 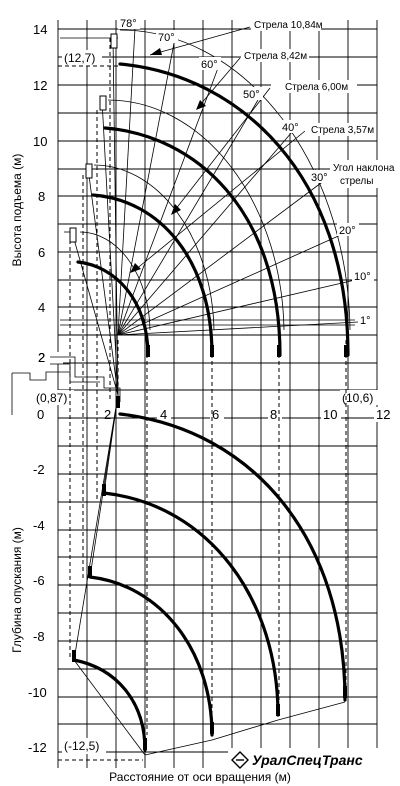 What do you see at coordinates (364, 168) in the screenshot?
I see `incline-label-line1: Угол наклона` at bounding box center [364, 168].